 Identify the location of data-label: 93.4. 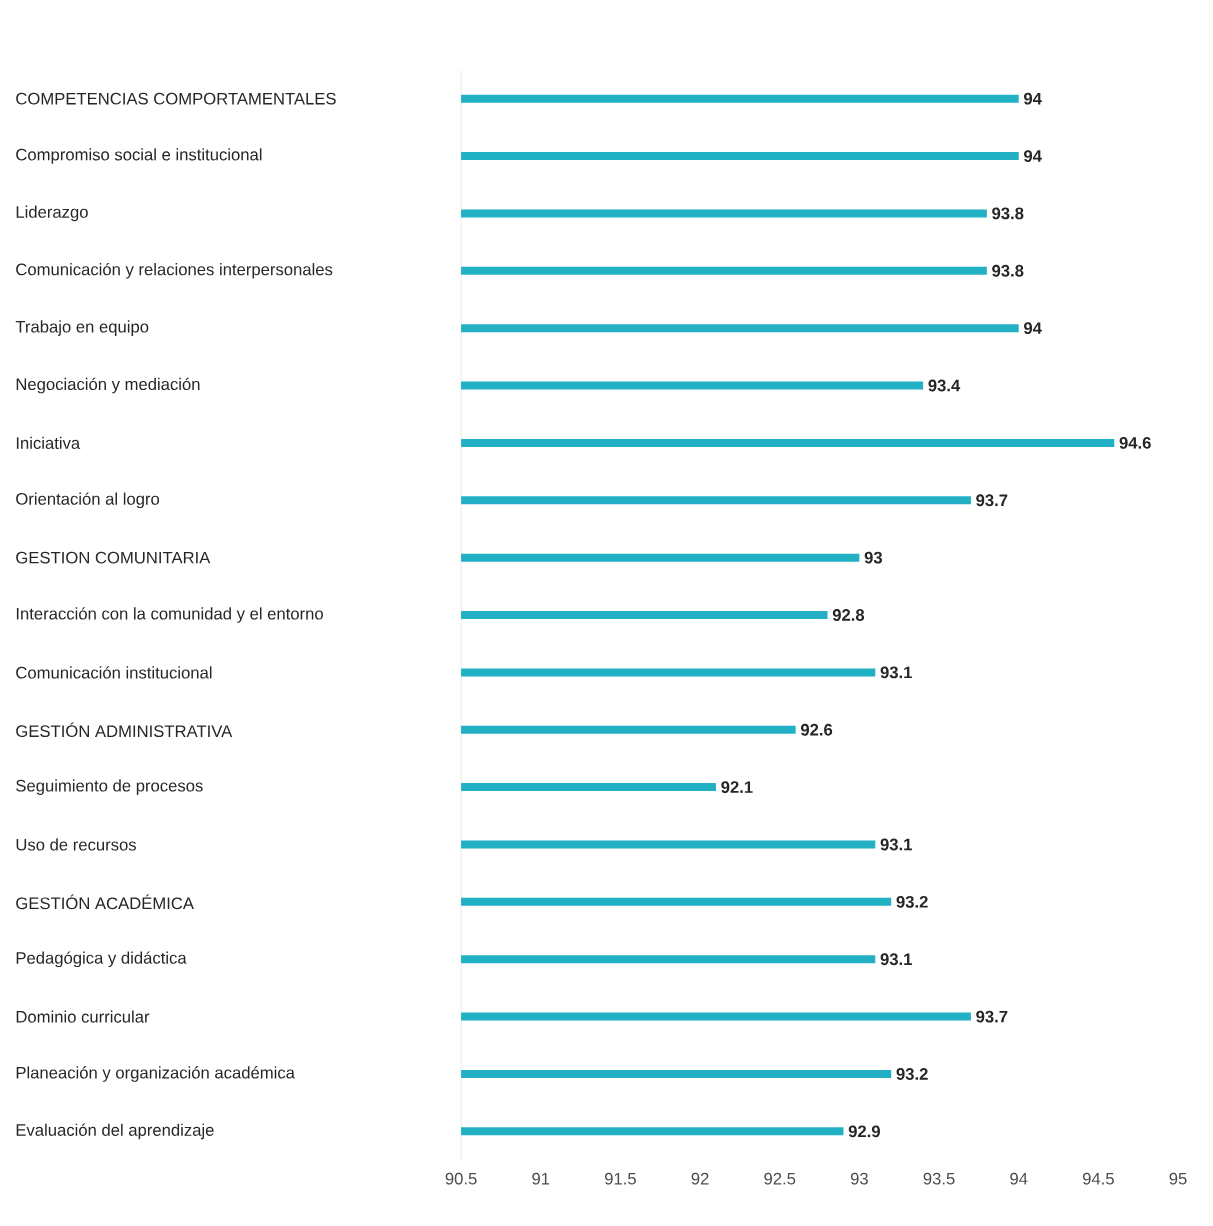
(944, 385).